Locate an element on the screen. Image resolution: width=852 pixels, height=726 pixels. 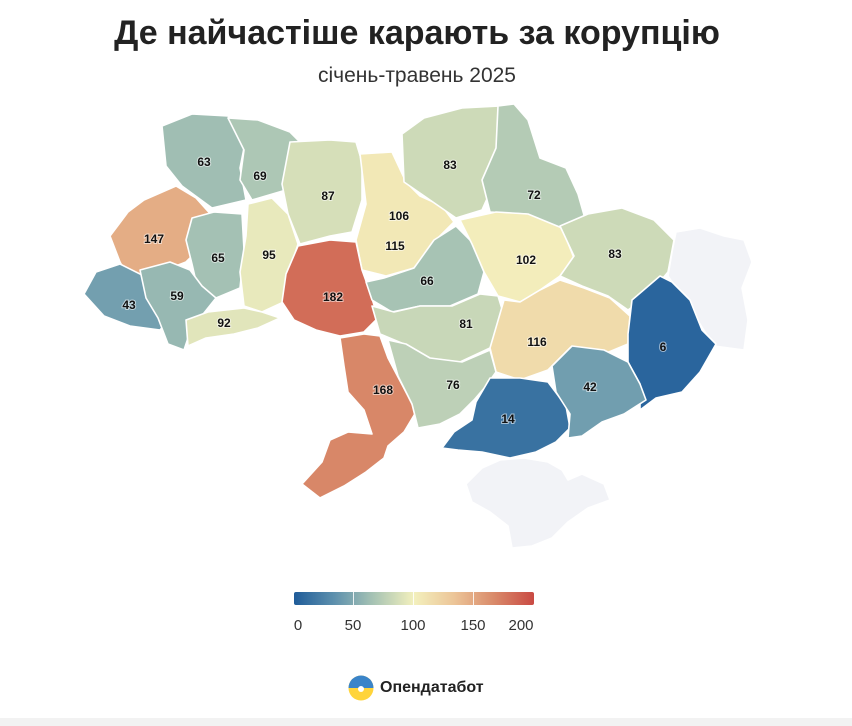
region-kherson is located at coordinates (506, 418).